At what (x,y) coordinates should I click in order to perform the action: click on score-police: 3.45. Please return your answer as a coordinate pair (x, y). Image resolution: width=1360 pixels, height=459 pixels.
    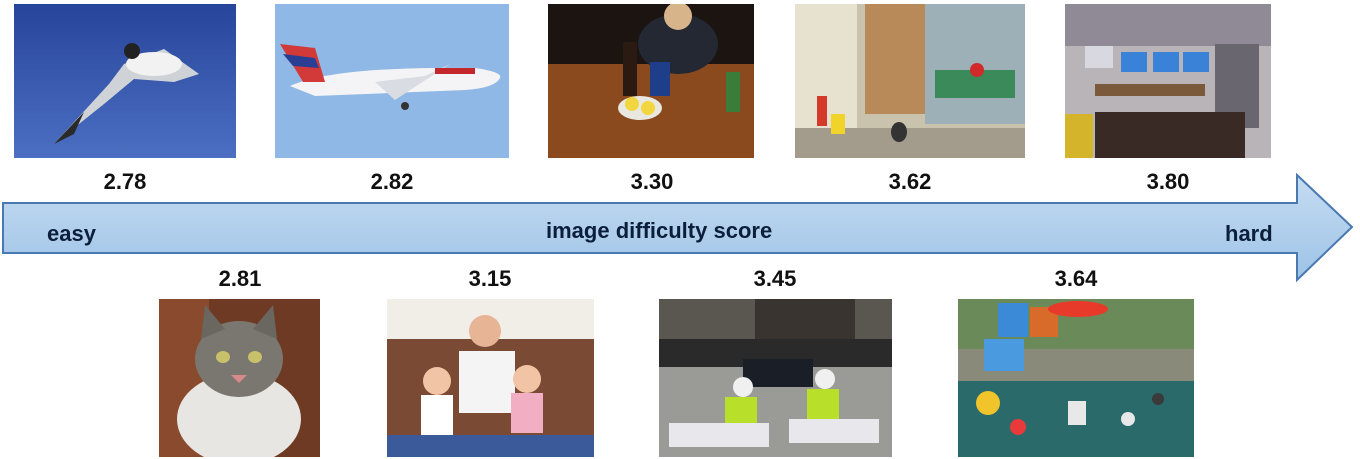
    Looking at the image, I should click on (775, 279).